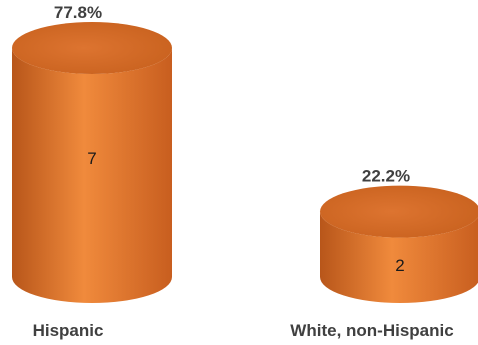  What do you see at coordinates (371, 330) in the screenshot?
I see `category-label-1: White, non-Hispanic` at bounding box center [371, 330].